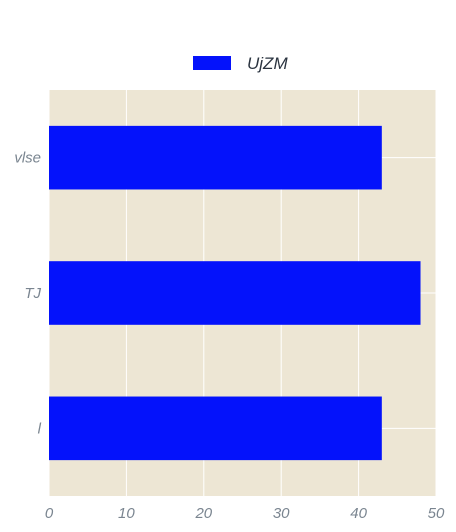 The width and height of the screenshot is (456, 532). What do you see at coordinates (436, 513) in the screenshot?
I see `x-tick-label-5: 50` at bounding box center [436, 513].